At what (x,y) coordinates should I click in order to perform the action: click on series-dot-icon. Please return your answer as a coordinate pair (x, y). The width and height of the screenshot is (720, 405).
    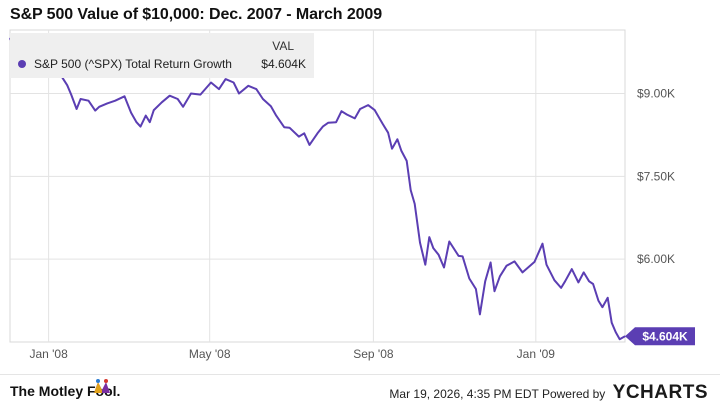
    Looking at the image, I should click on (22, 63).